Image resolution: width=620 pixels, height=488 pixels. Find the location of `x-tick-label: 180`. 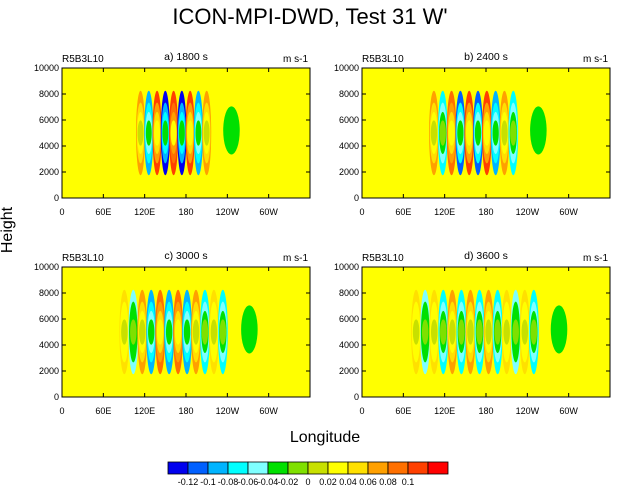

x-tick-label: 180 is located at coordinates (185, 411).